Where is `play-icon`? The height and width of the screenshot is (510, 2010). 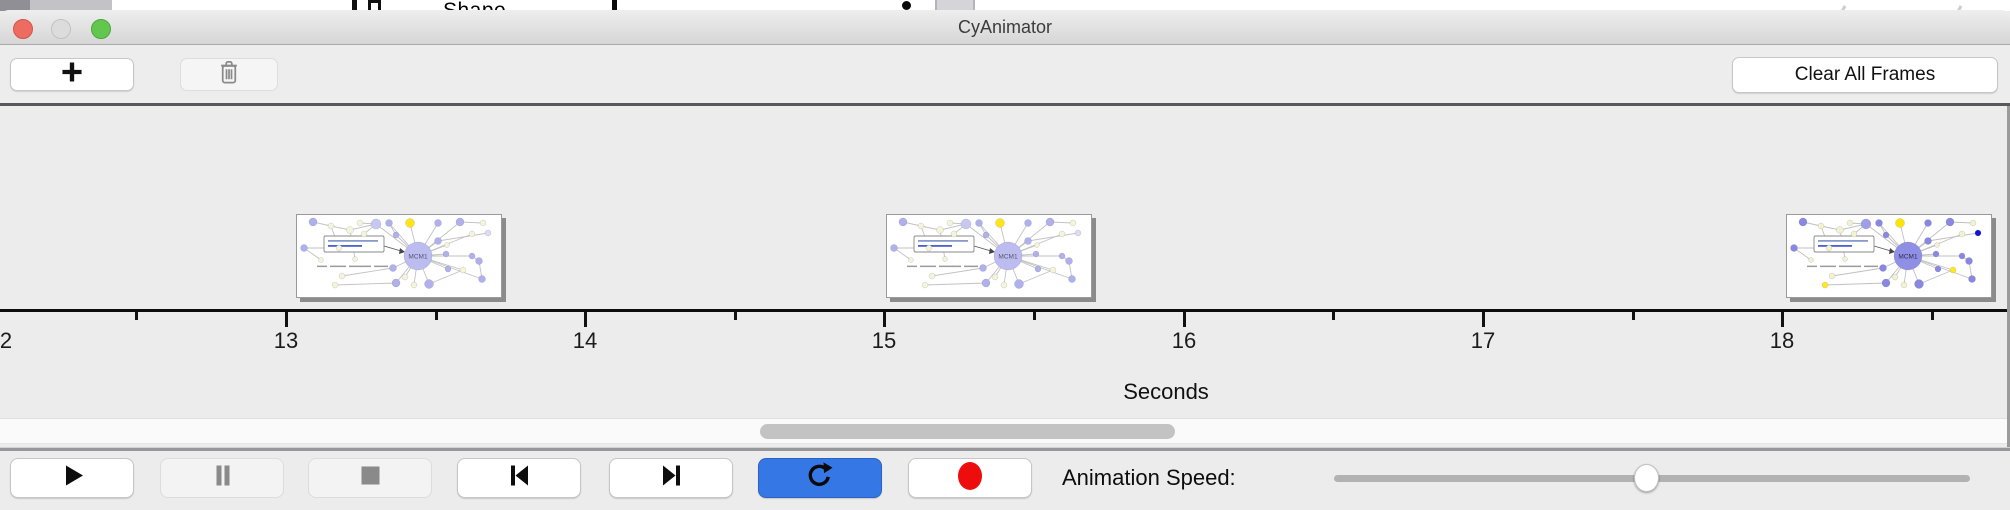
play-icon is located at coordinates (72, 478).